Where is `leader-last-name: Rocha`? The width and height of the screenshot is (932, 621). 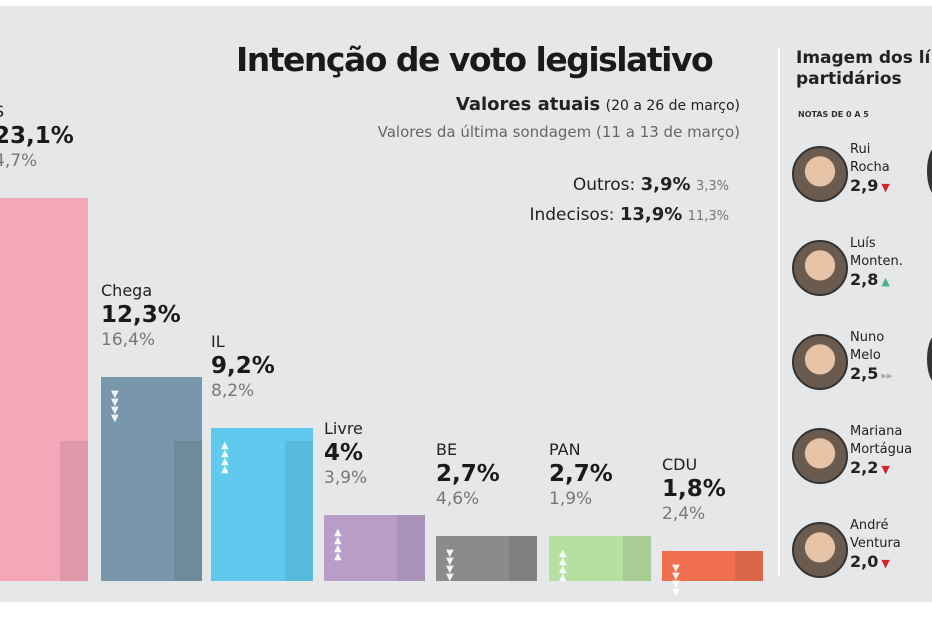 leader-last-name: Rocha is located at coordinates (870, 167).